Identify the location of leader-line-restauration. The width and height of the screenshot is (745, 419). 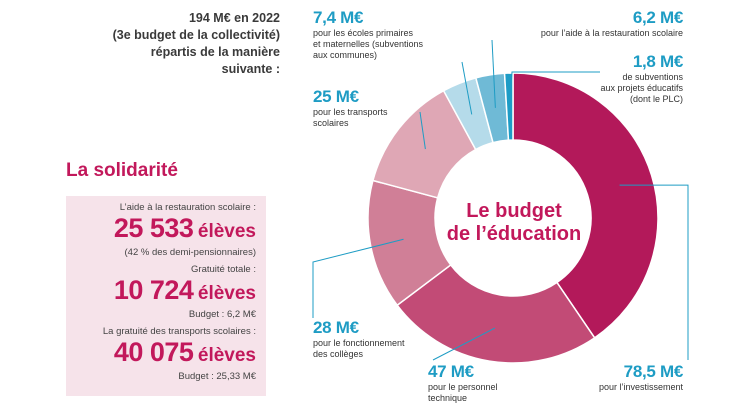
(493, 73).